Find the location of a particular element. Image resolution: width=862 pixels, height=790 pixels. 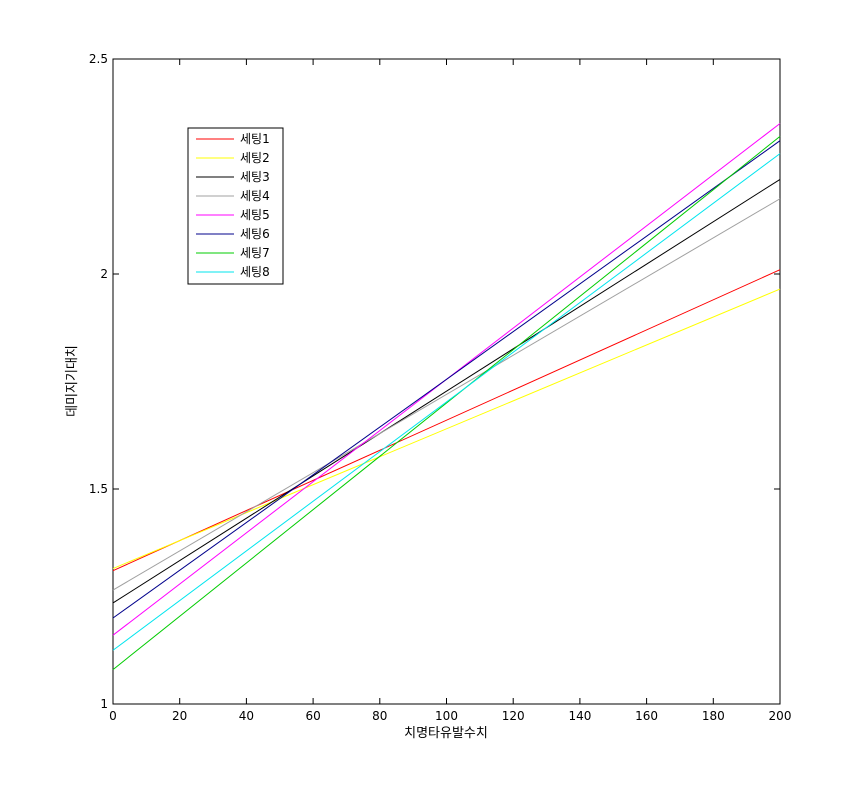

x-tick-label: 60 is located at coordinates (312, 716).